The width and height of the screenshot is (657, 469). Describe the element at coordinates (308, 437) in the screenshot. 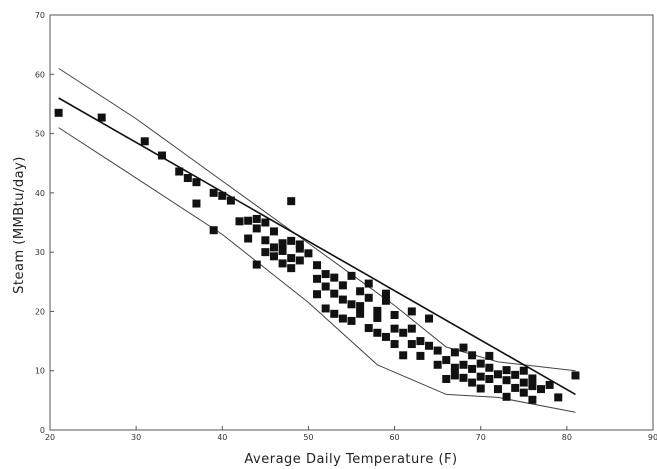

I see `x-tick-label: 50` at that location.